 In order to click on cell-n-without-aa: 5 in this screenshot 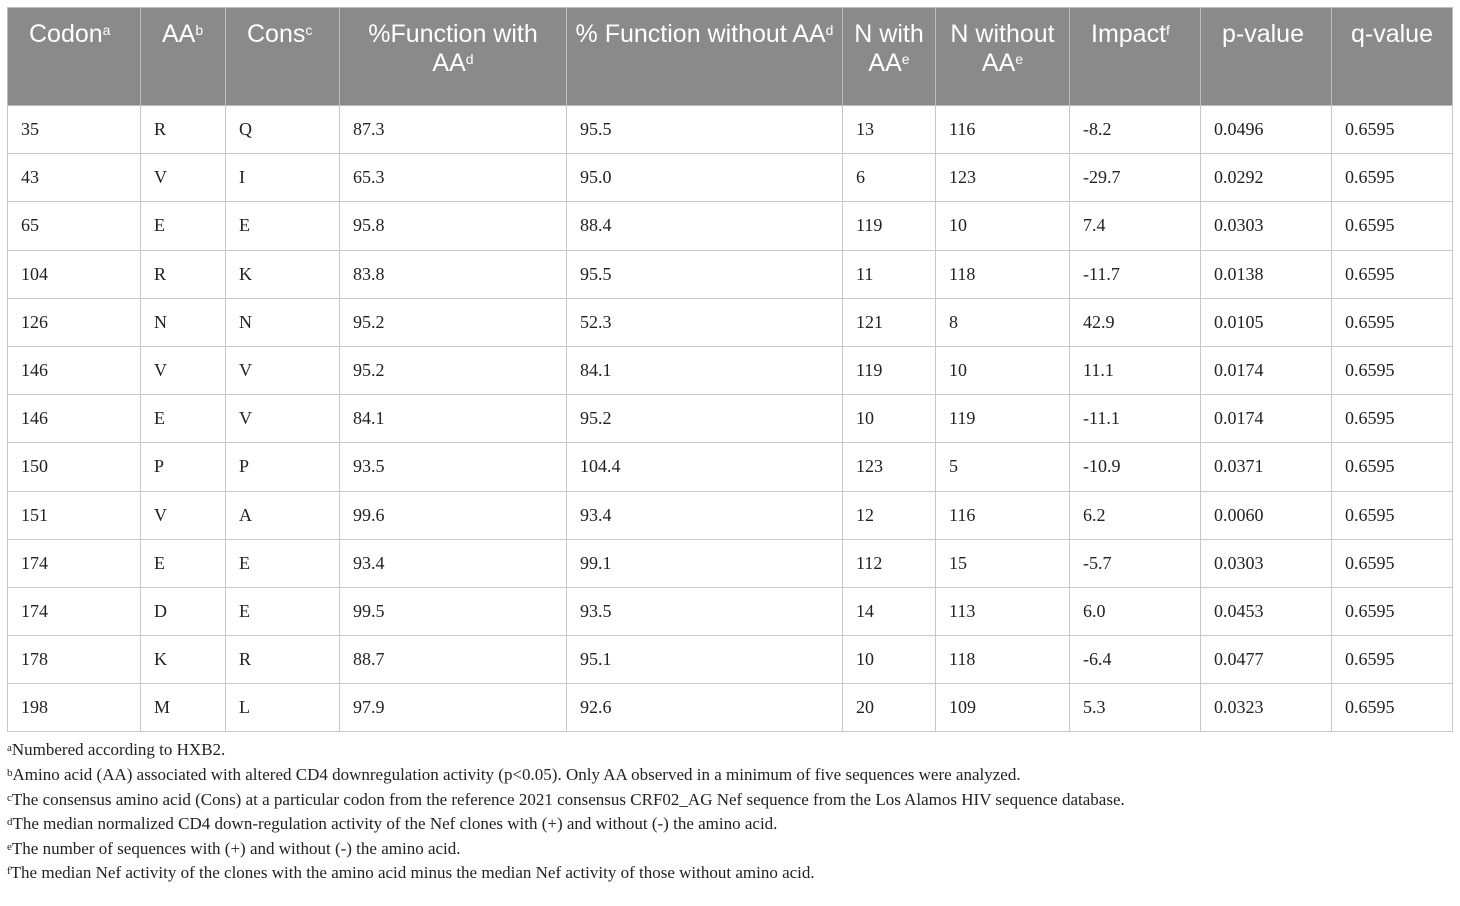, I will do `click(1002, 467)`.